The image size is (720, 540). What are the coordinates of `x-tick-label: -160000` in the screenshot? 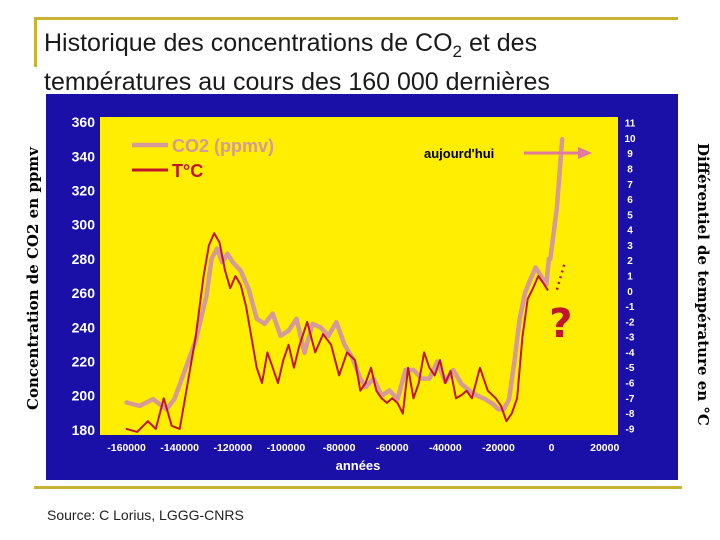 It's located at (126, 448).